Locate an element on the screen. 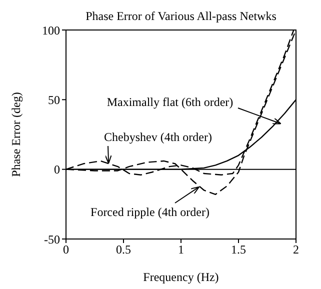 The height and width of the screenshot is (289, 321). x-tick-label: 0 is located at coordinates (66, 249).